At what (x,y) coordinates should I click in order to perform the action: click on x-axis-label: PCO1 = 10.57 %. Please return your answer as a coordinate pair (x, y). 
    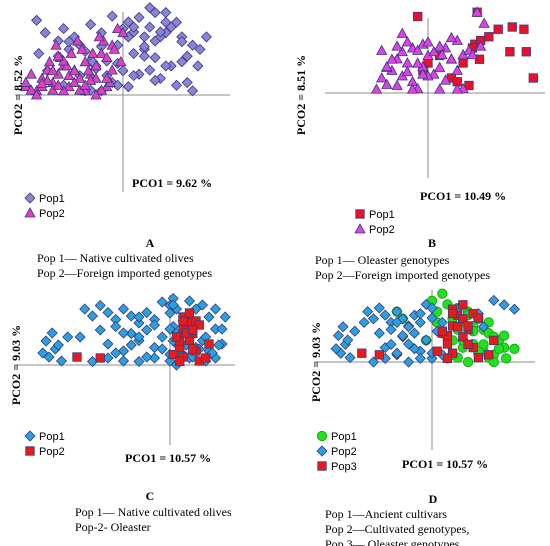
    Looking at the image, I should click on (168, 458).